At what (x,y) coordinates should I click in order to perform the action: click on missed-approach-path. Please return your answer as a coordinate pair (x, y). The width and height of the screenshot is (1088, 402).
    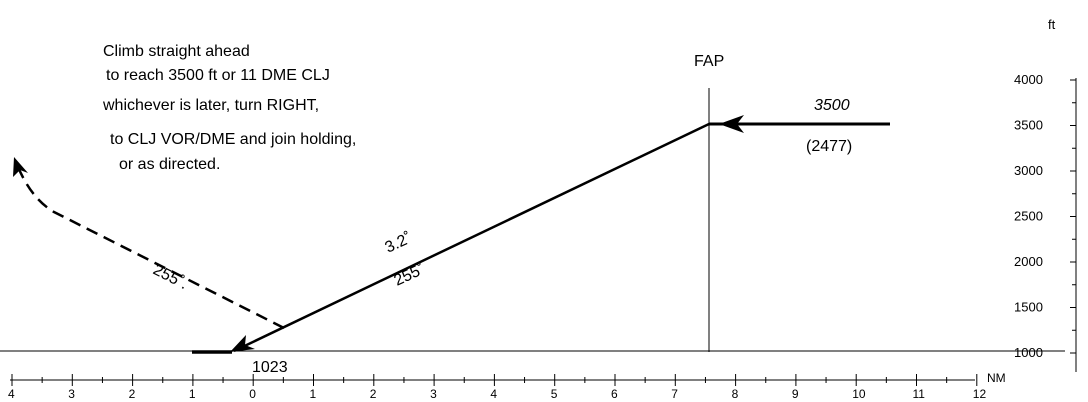
    Looking at the image, I should click on (149, 245).